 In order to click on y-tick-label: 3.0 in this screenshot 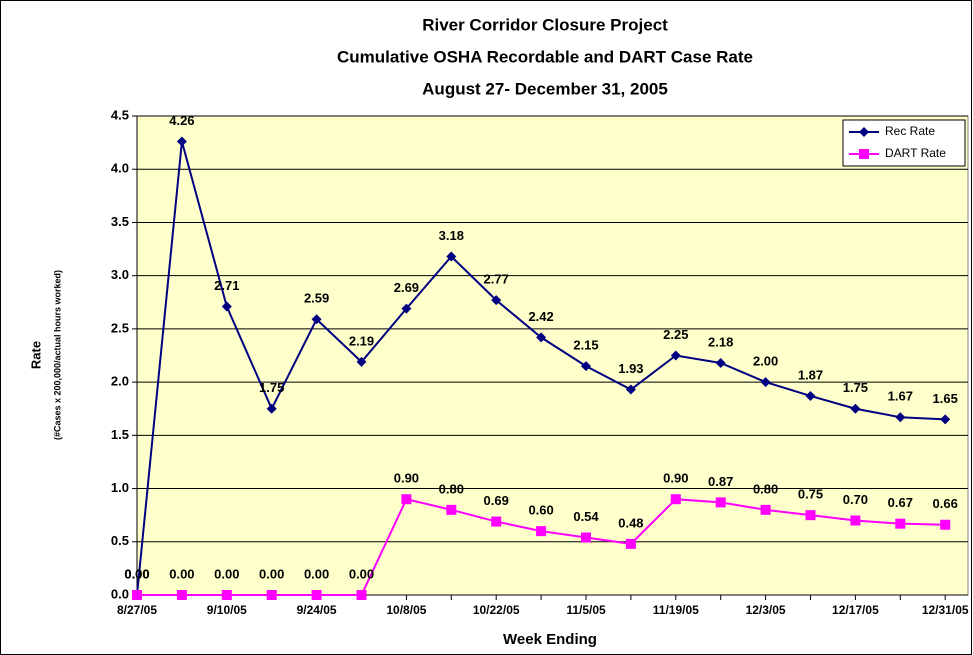, I will do `click(120, 274)`.